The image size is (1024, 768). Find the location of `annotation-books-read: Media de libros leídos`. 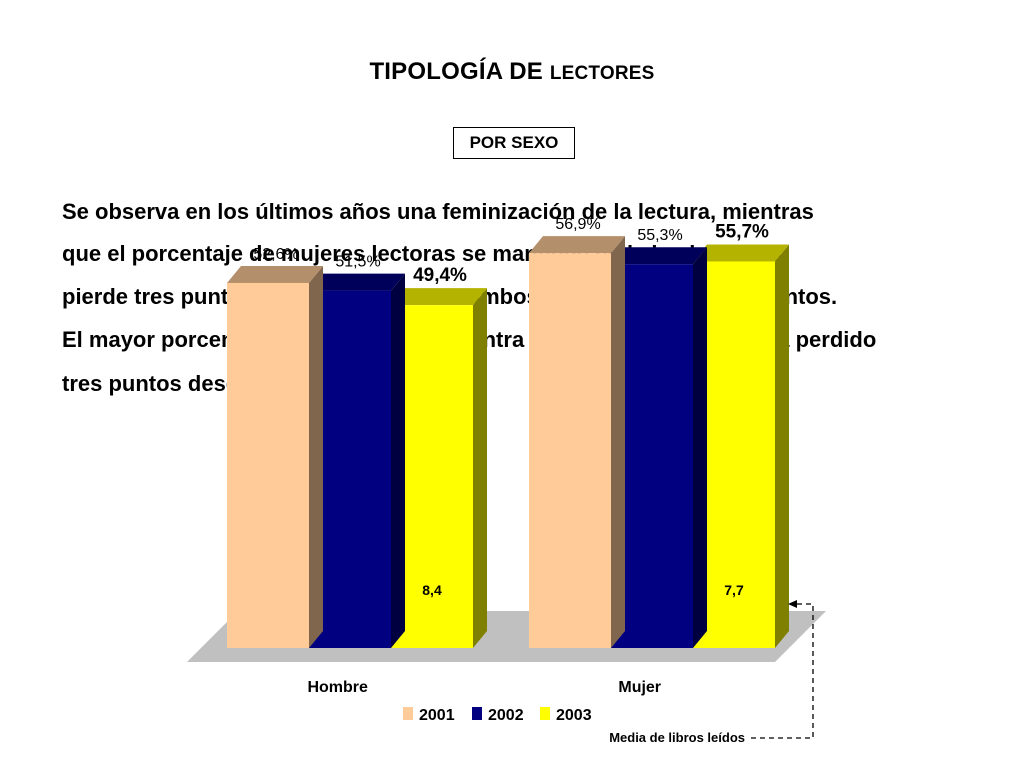

annotation-books-read: Media de libros leídos is located at coordinates (677, 737).